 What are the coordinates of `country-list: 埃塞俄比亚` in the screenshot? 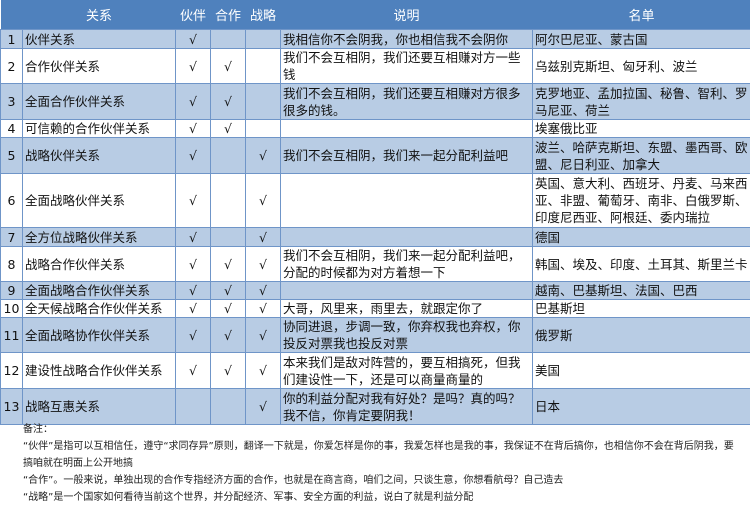 It's located at (641, 128).